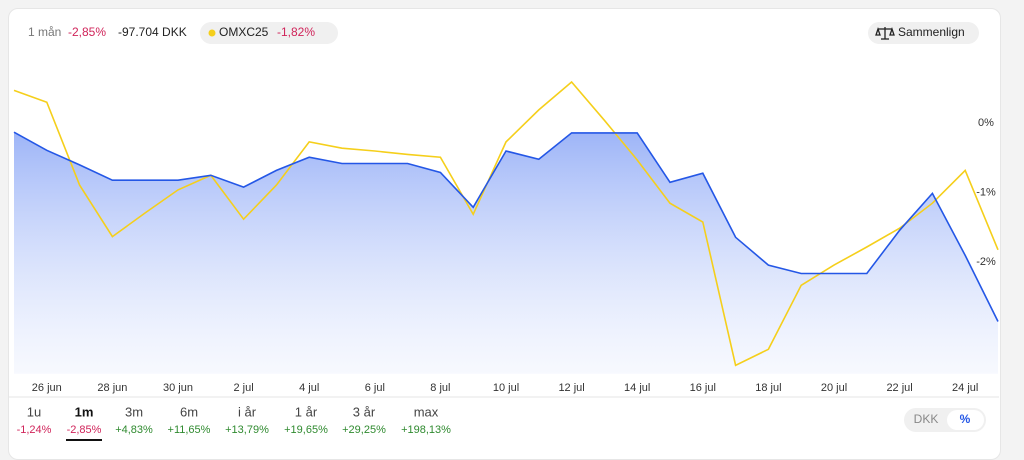 The height and width of the screenshot is (460, 1024). What do you see at coordinates (34, 411) in the screenshot?
I see `tab-label: 1u` at bounding box center [34, 411].